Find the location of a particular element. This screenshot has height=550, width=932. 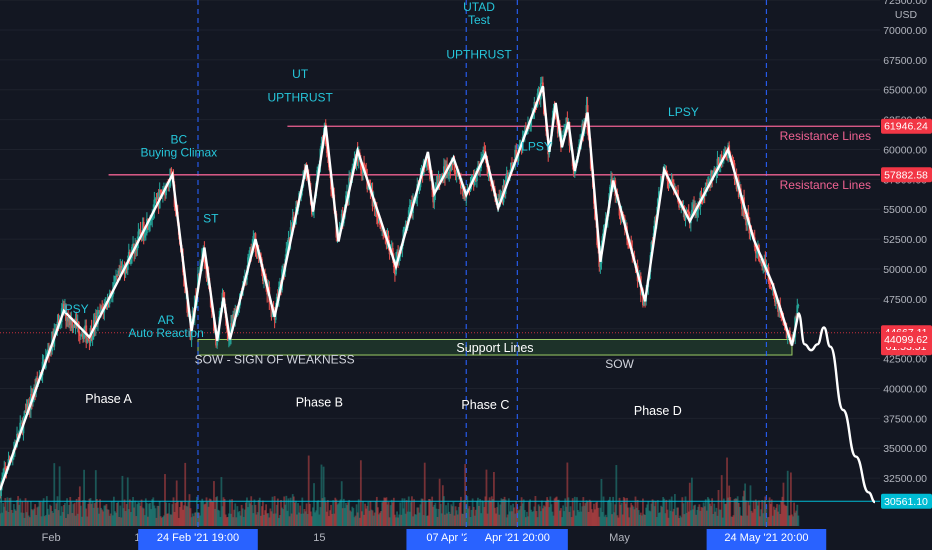

y-tick-label: 52500.00 is located at coordinates (905, 240).